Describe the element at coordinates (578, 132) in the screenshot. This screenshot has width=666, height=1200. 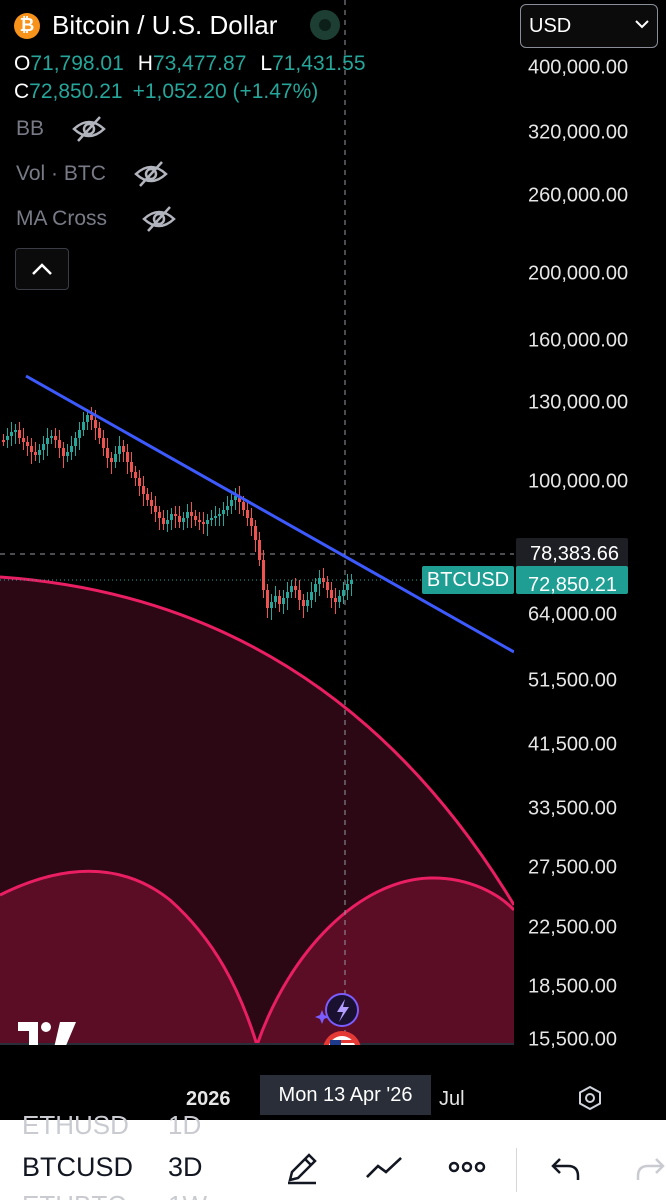
I see `price-tick: 320,000.00` at that location.